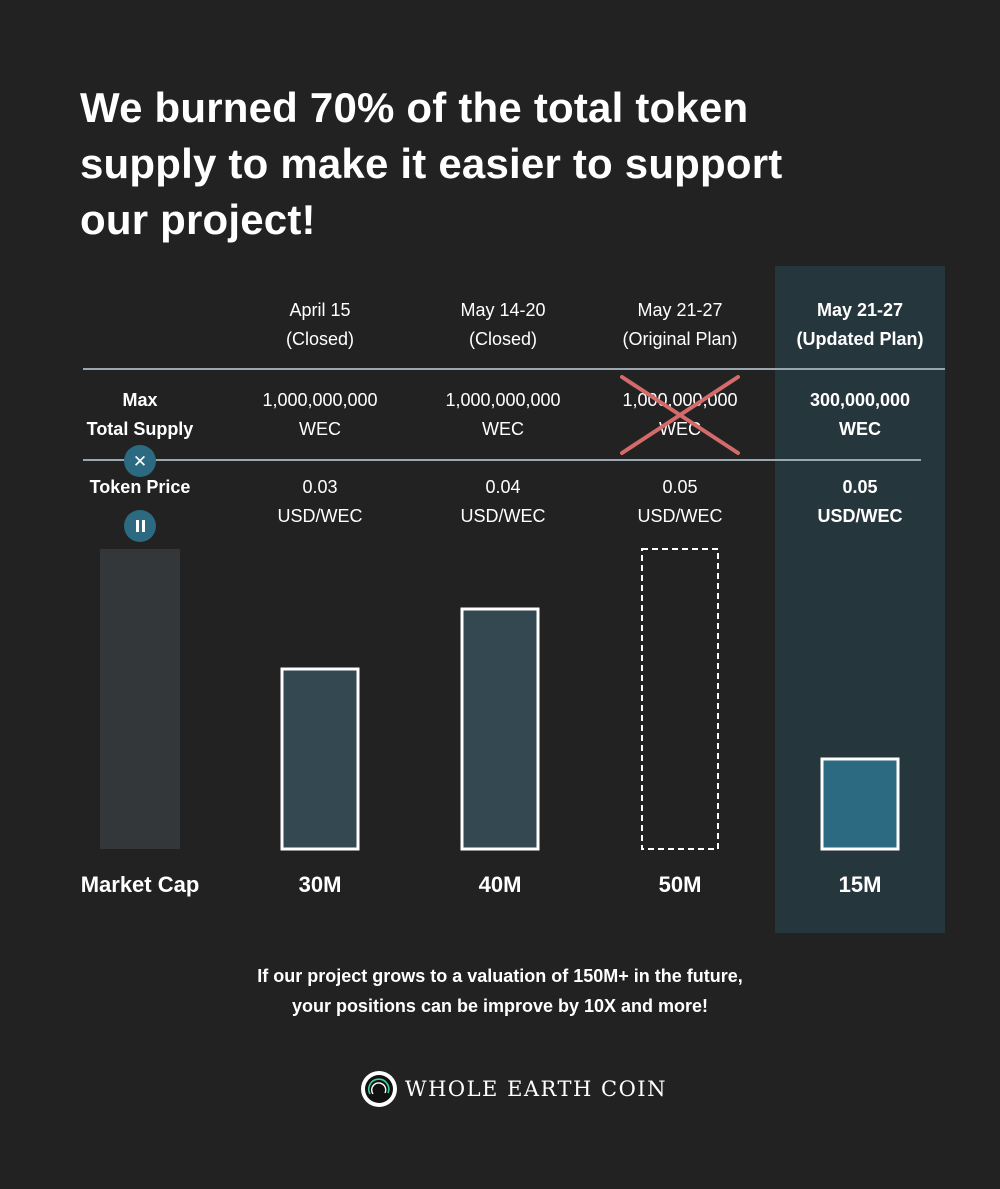  I want to click on column-header-april-15: April 15 (Closed), so click(320, 325).